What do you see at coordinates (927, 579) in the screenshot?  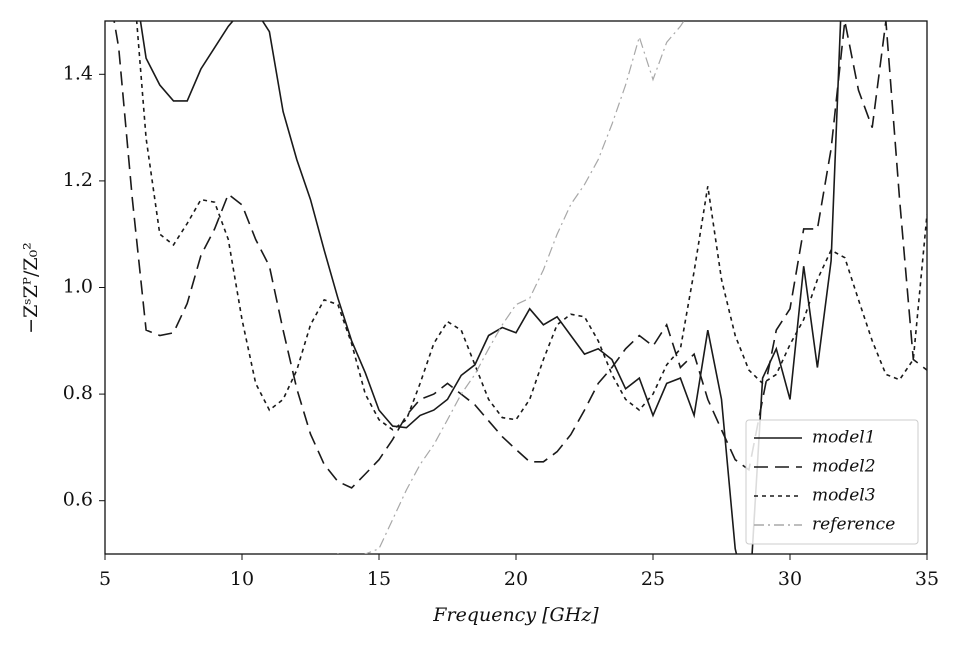 I see `x-tick-label: 35` at bounding box center [927, 579].